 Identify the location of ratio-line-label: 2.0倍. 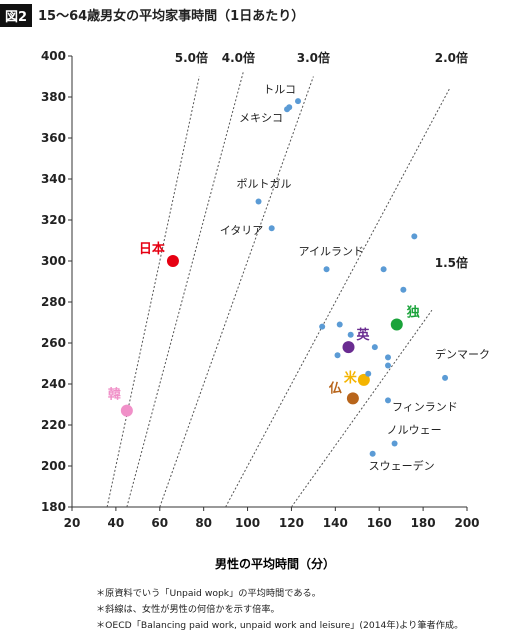
(451, 57).